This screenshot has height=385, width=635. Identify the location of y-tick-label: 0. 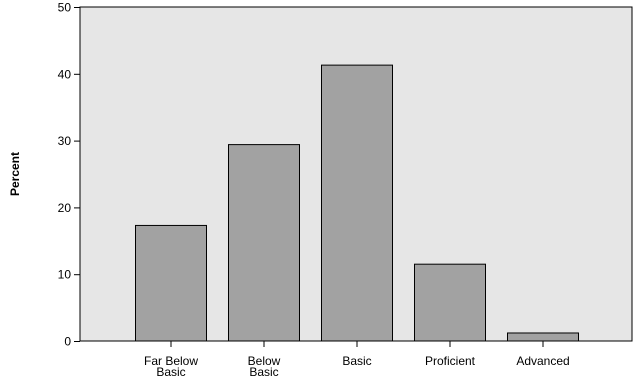
(67, 342).